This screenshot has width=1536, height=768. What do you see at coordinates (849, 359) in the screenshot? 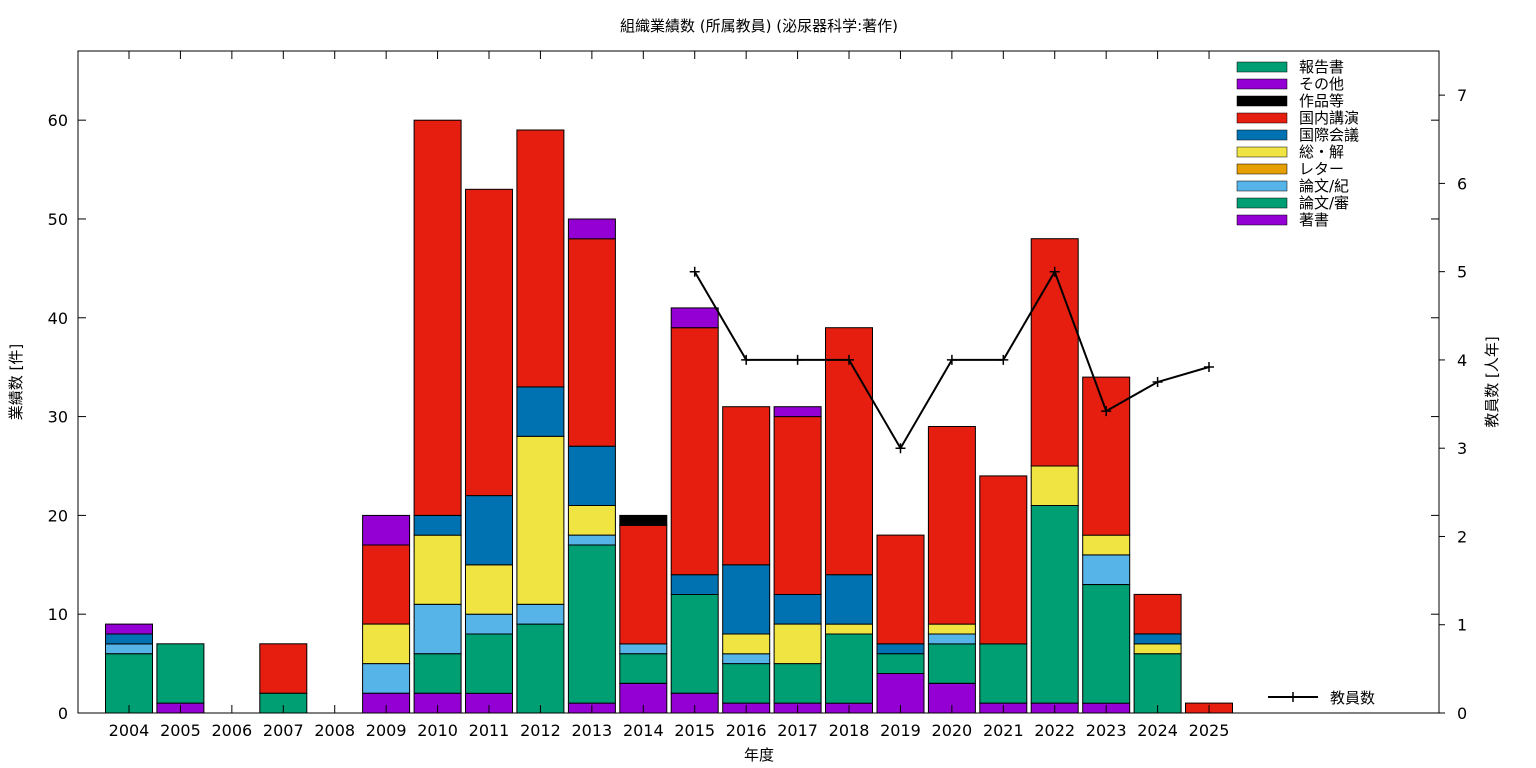
I see `line-point-2018` at bounding box center [849, 359].